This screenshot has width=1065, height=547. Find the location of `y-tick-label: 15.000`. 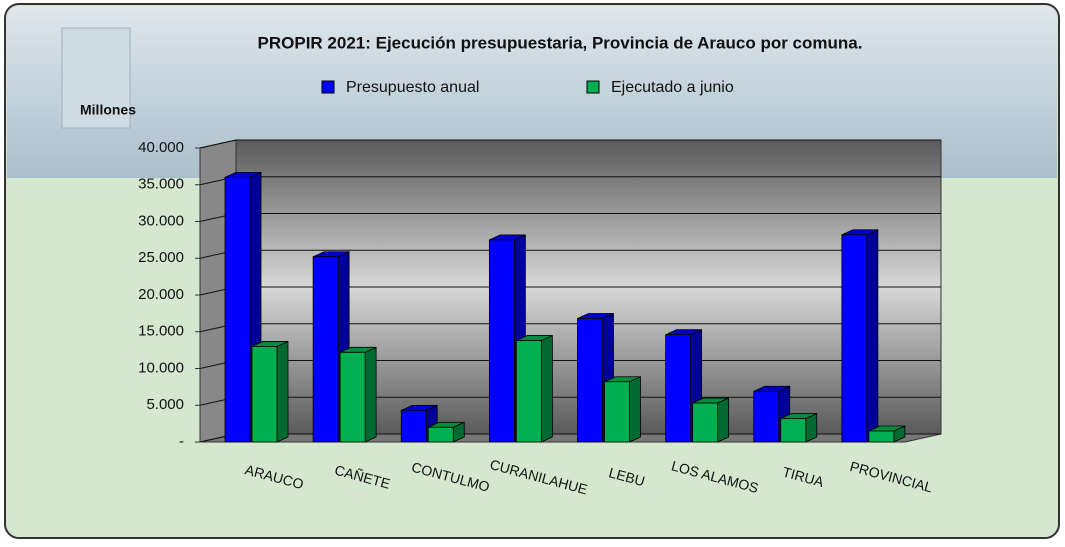

y-tick-label: 15.000 is located at coordinates (161, 331).